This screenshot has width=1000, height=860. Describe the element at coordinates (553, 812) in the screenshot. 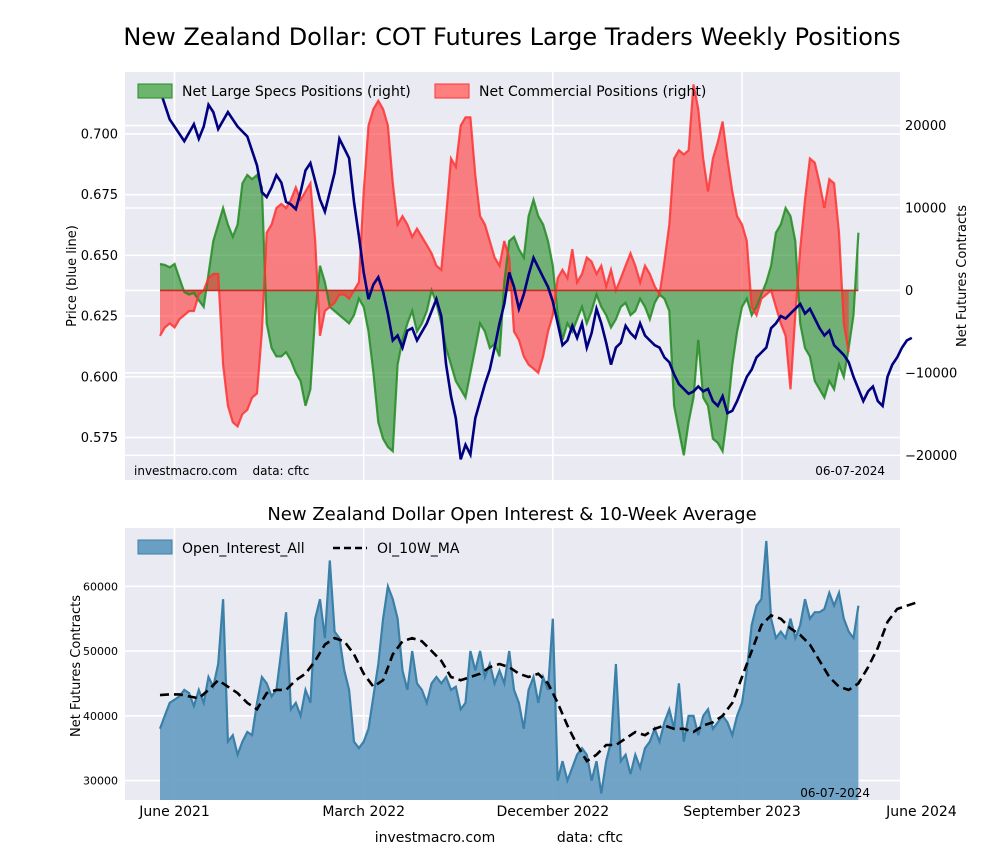

I see `date-tick-label: December 2022` at that location.